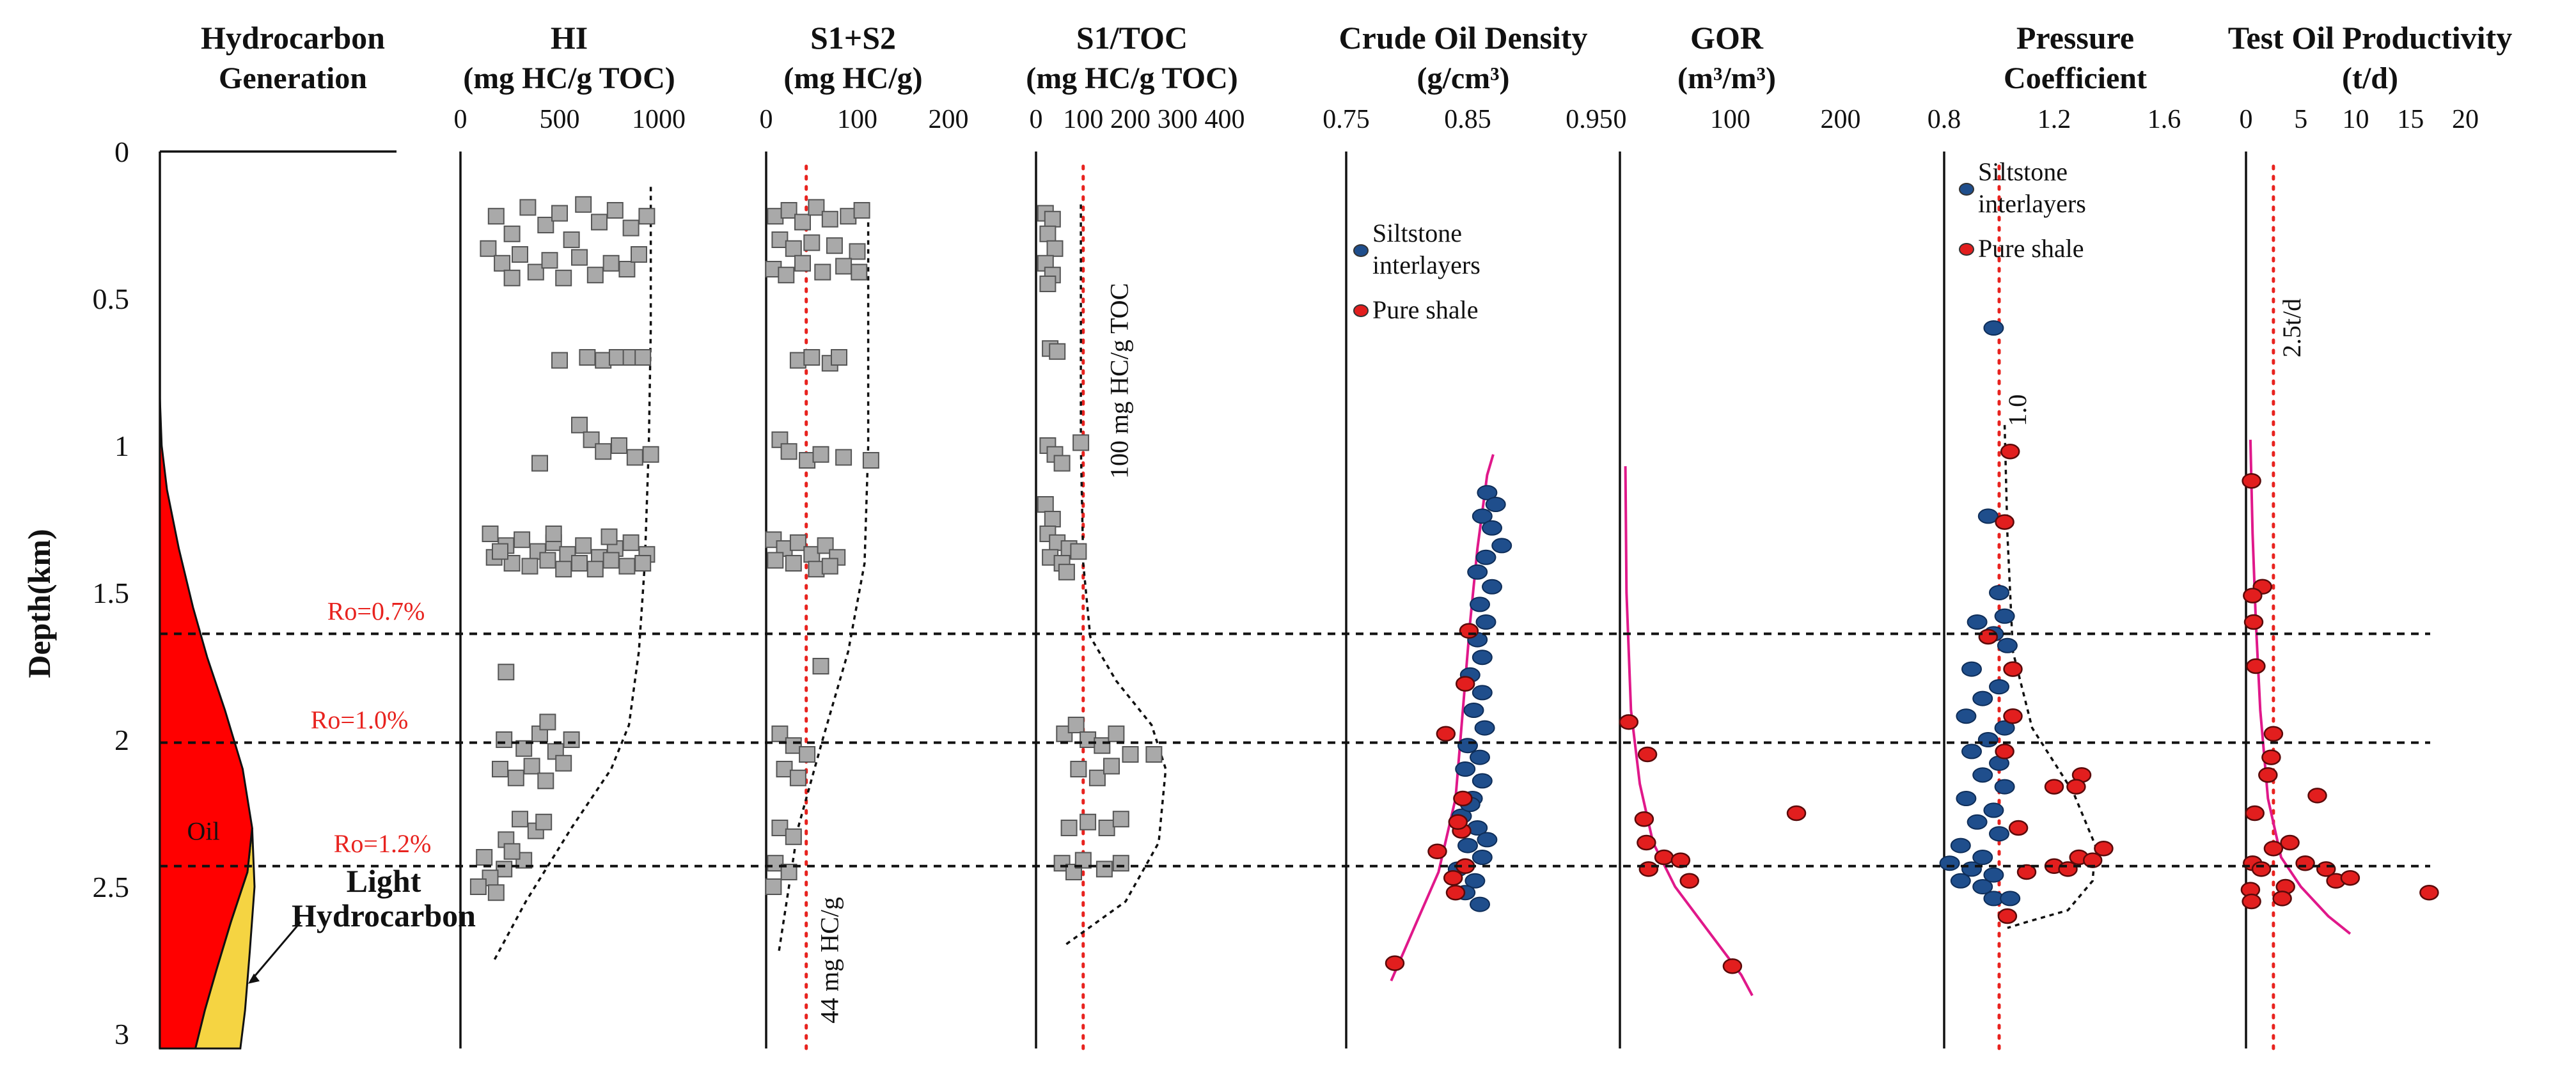 This screenshot has width=2576, height=1083. I want to click on x-tick-label: 10, so click(2356, 119).